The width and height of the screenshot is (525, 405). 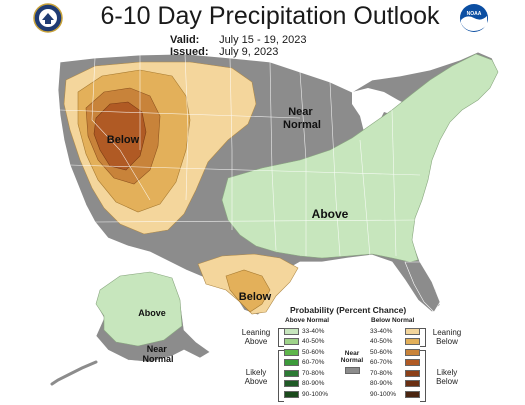 I want to click on issued-label: Issued:, so click(x=189, y=52).